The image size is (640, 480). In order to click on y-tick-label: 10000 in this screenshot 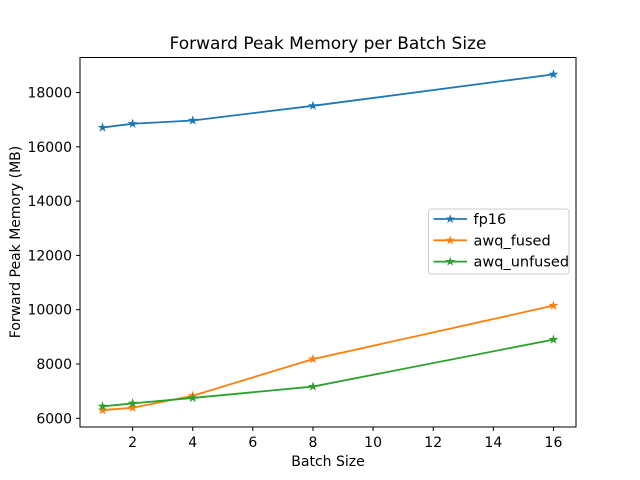, I will do `click(49, 311)`.